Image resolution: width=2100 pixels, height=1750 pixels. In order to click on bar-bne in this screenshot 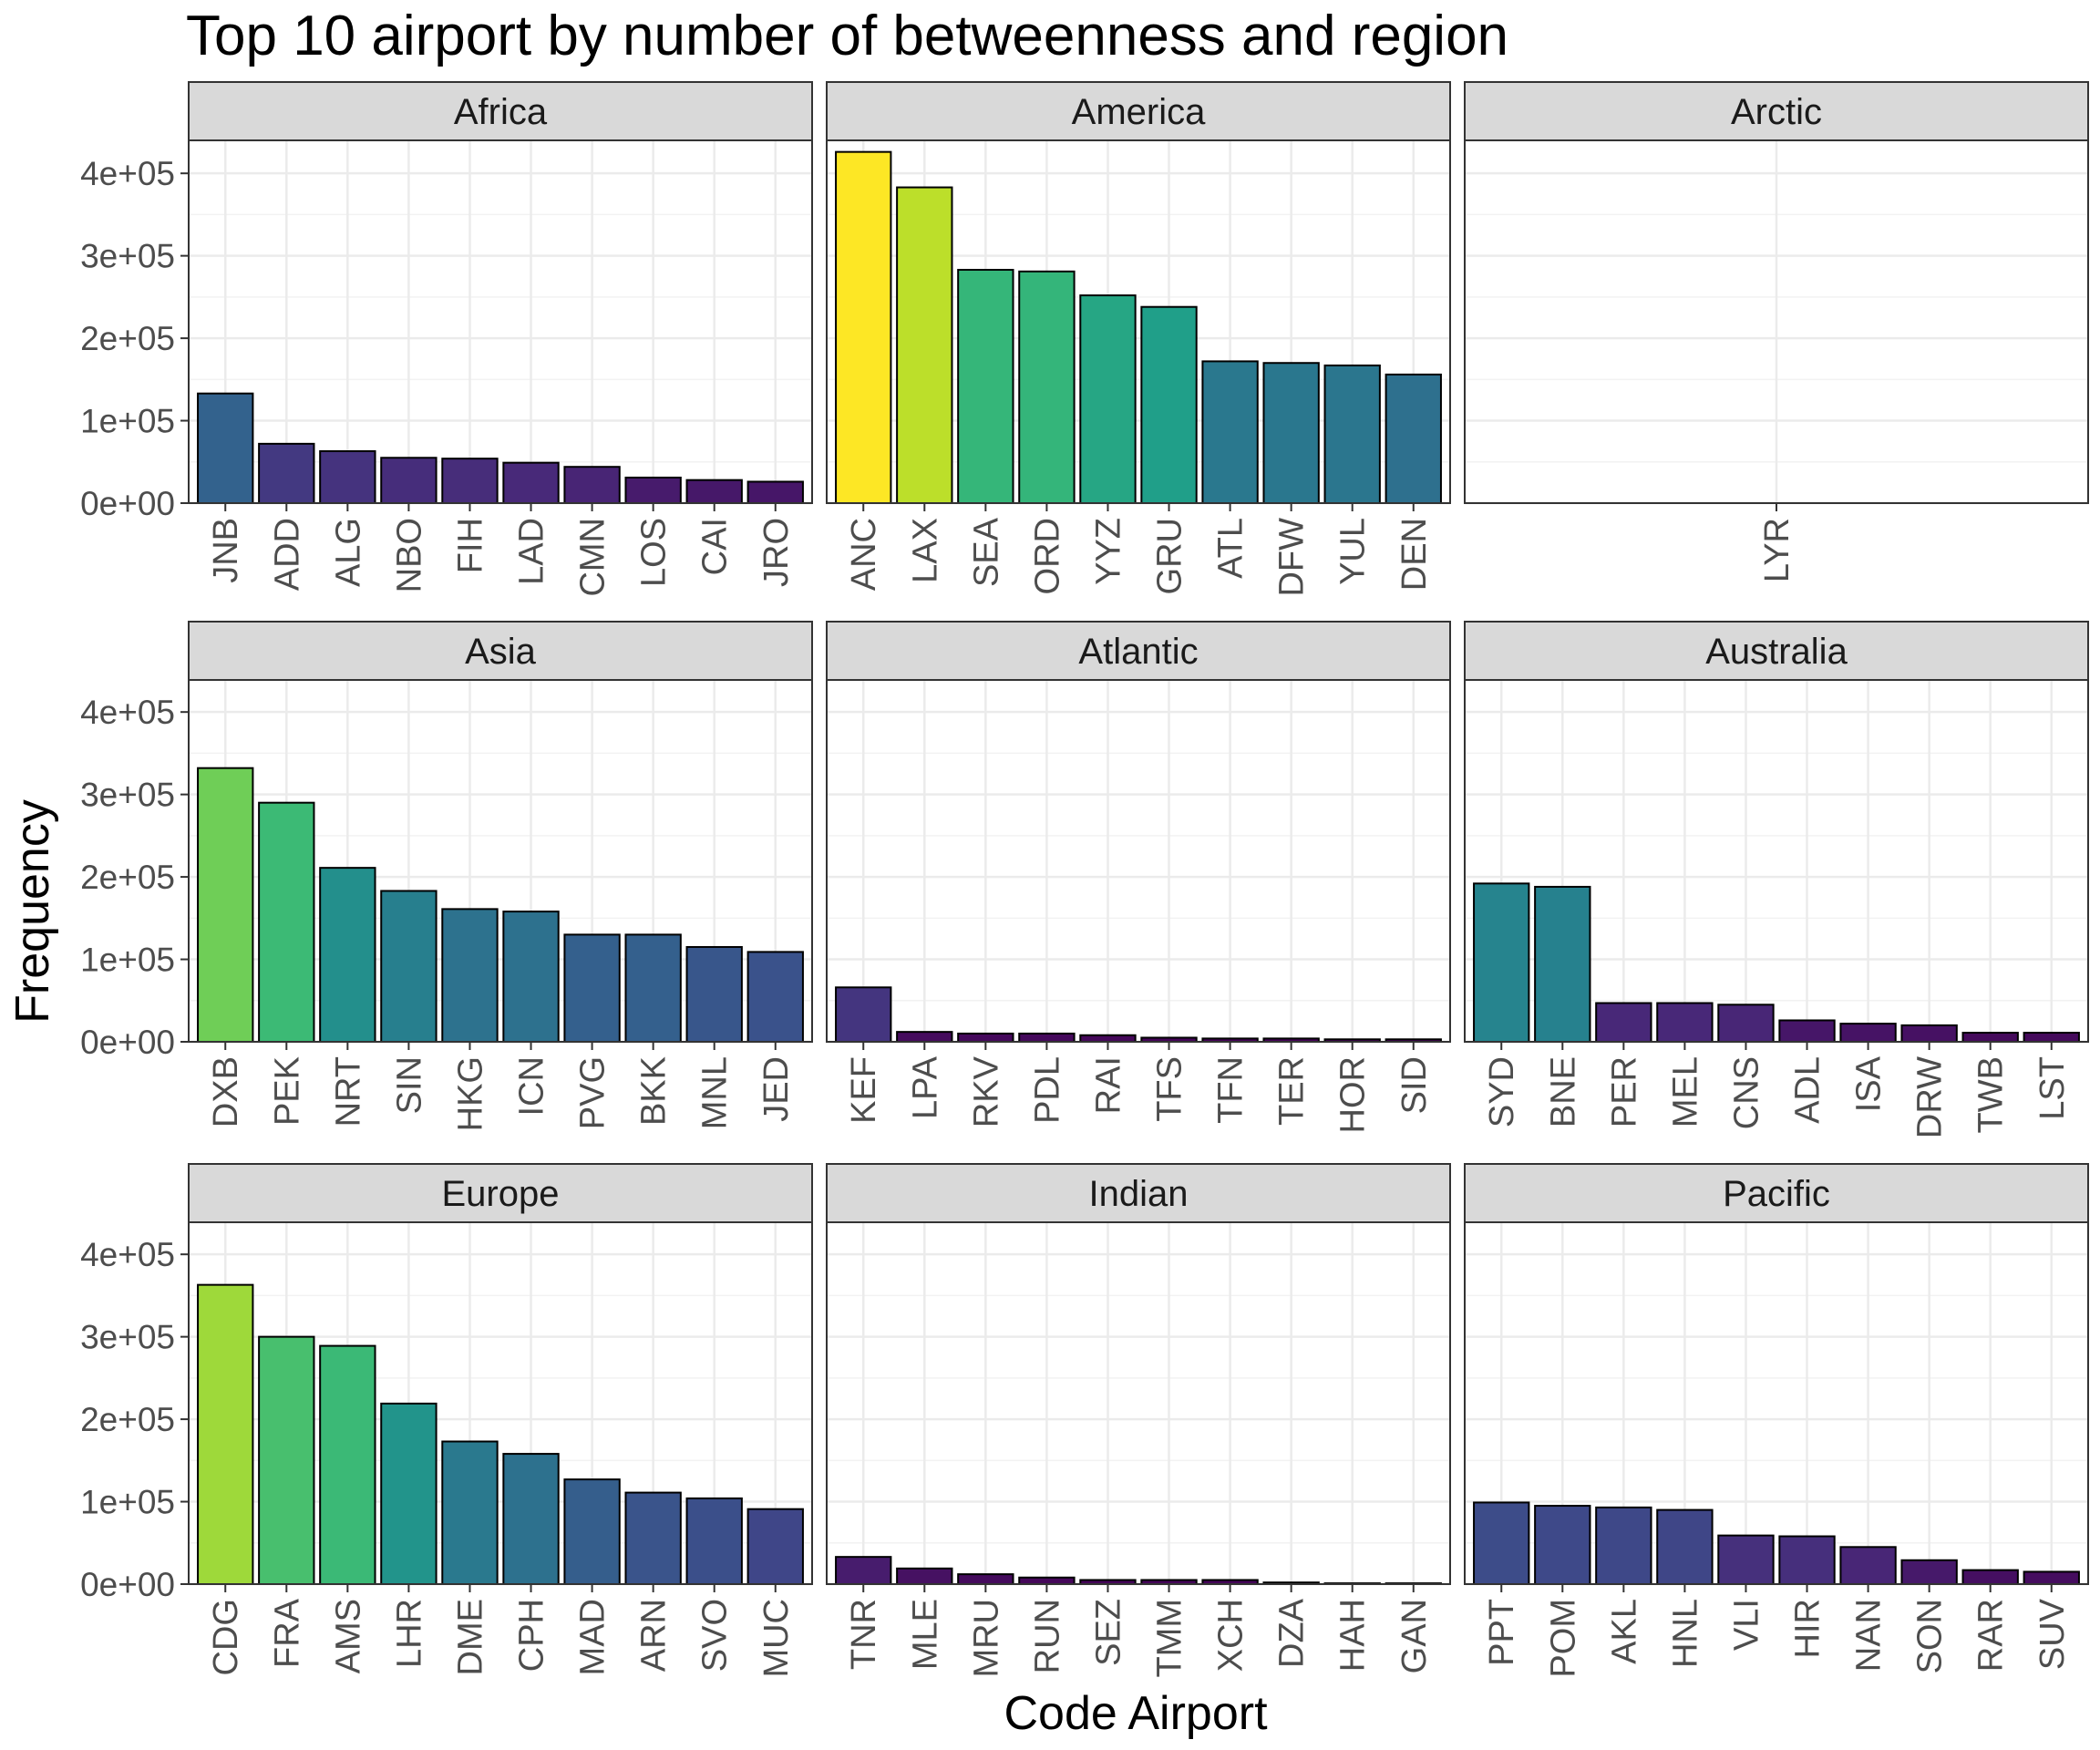, I will do `click(1563, 964)`.